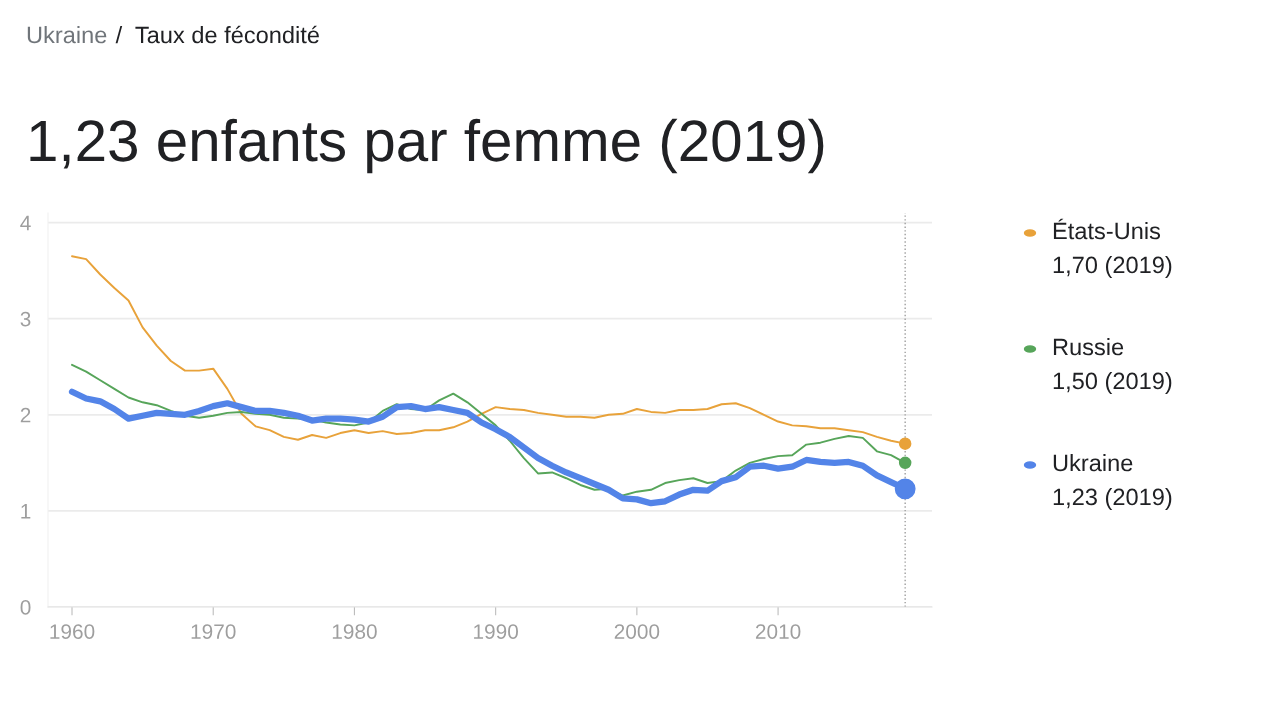  I want to click on x-tick-label: 2010, so click(778, 631).